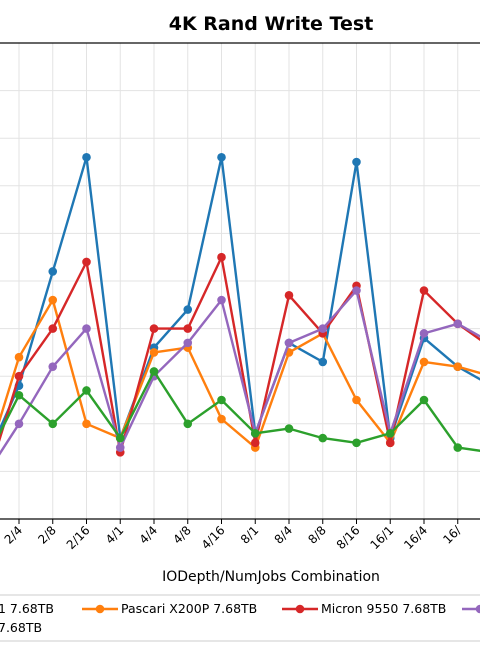 Image resolution: width=480 pixels, height=650 pixels. I want to click on legend-label: 1 7.68TB, so click(27, 608).